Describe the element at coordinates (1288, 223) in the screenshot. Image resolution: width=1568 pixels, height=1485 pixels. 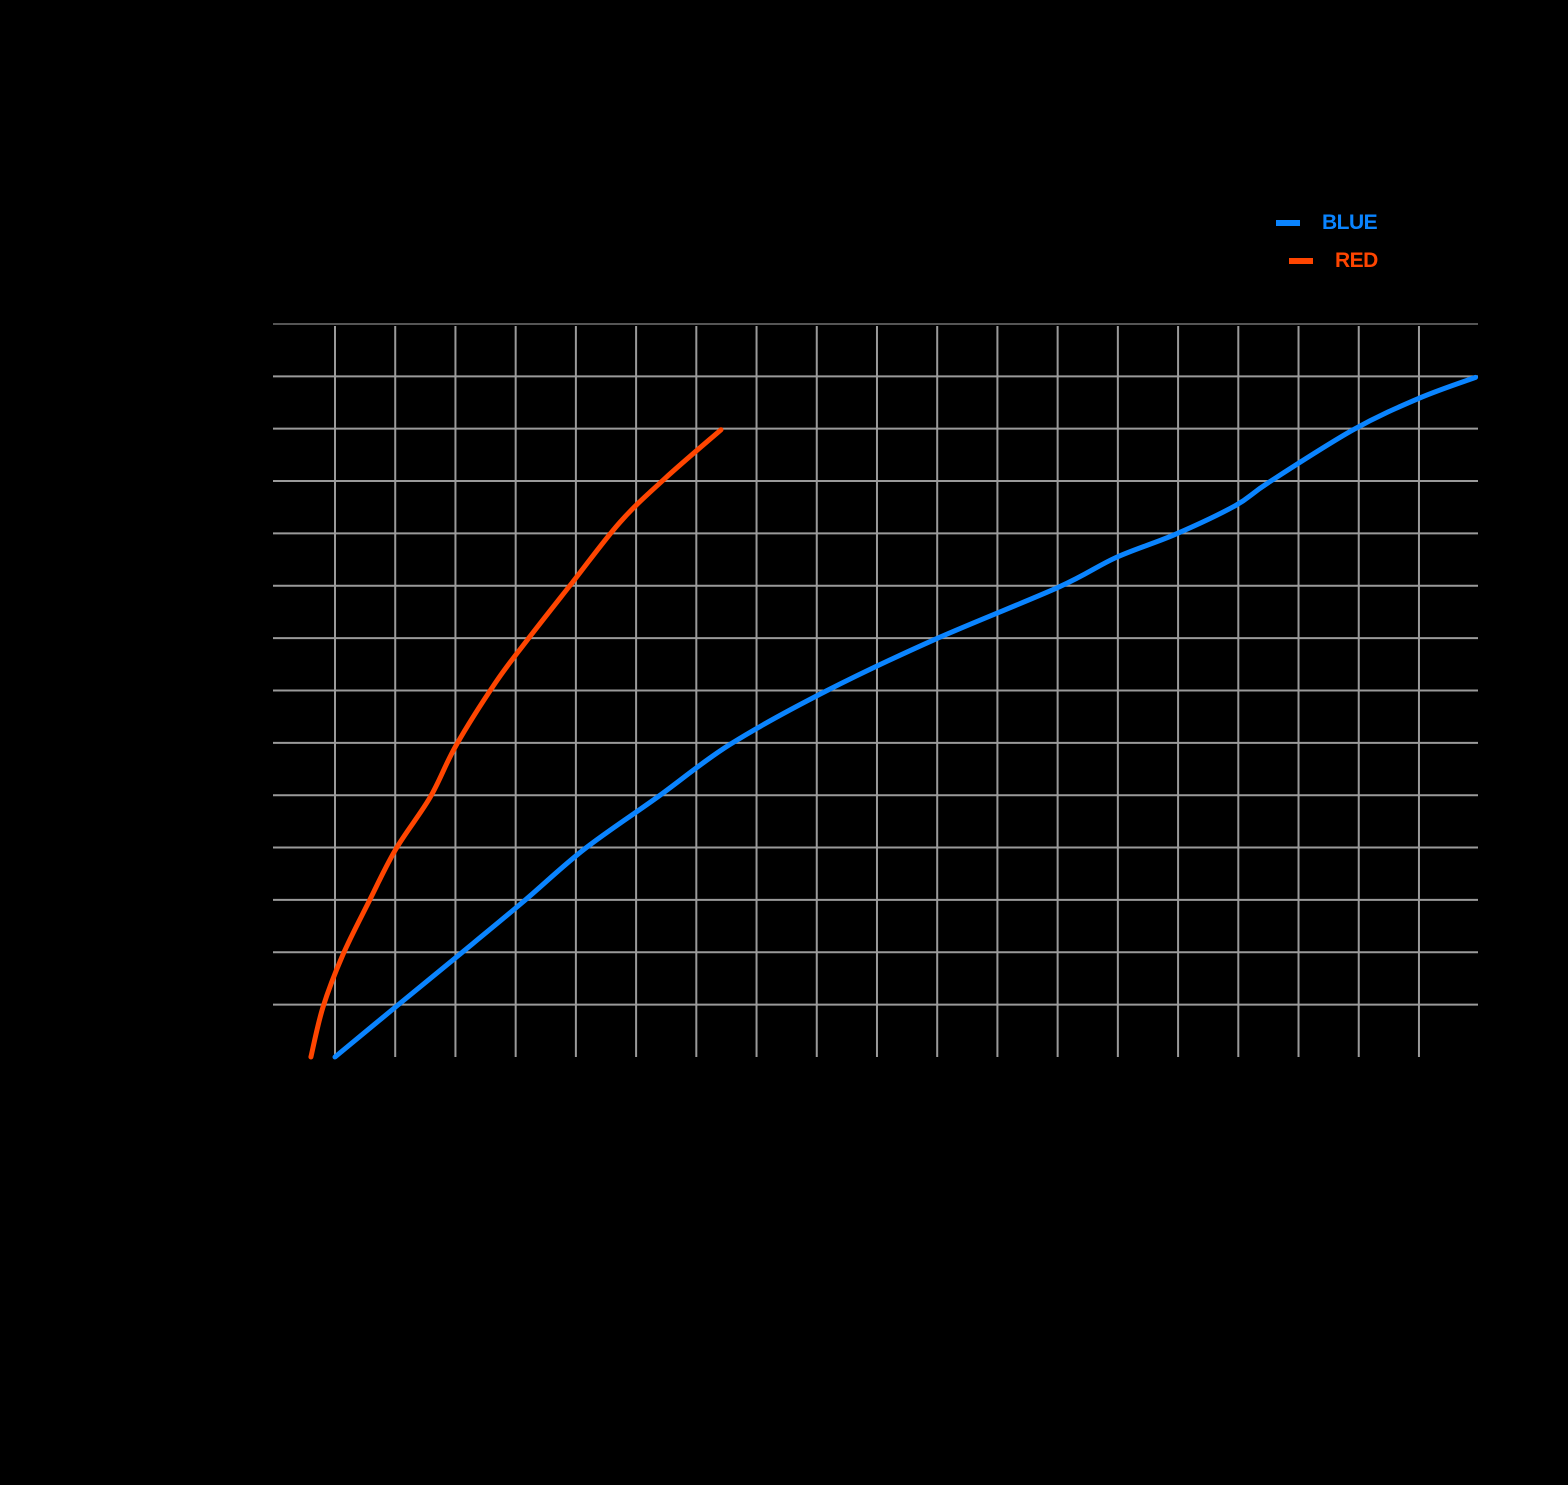
I see `legend-swatch-blue-icon` at that location.